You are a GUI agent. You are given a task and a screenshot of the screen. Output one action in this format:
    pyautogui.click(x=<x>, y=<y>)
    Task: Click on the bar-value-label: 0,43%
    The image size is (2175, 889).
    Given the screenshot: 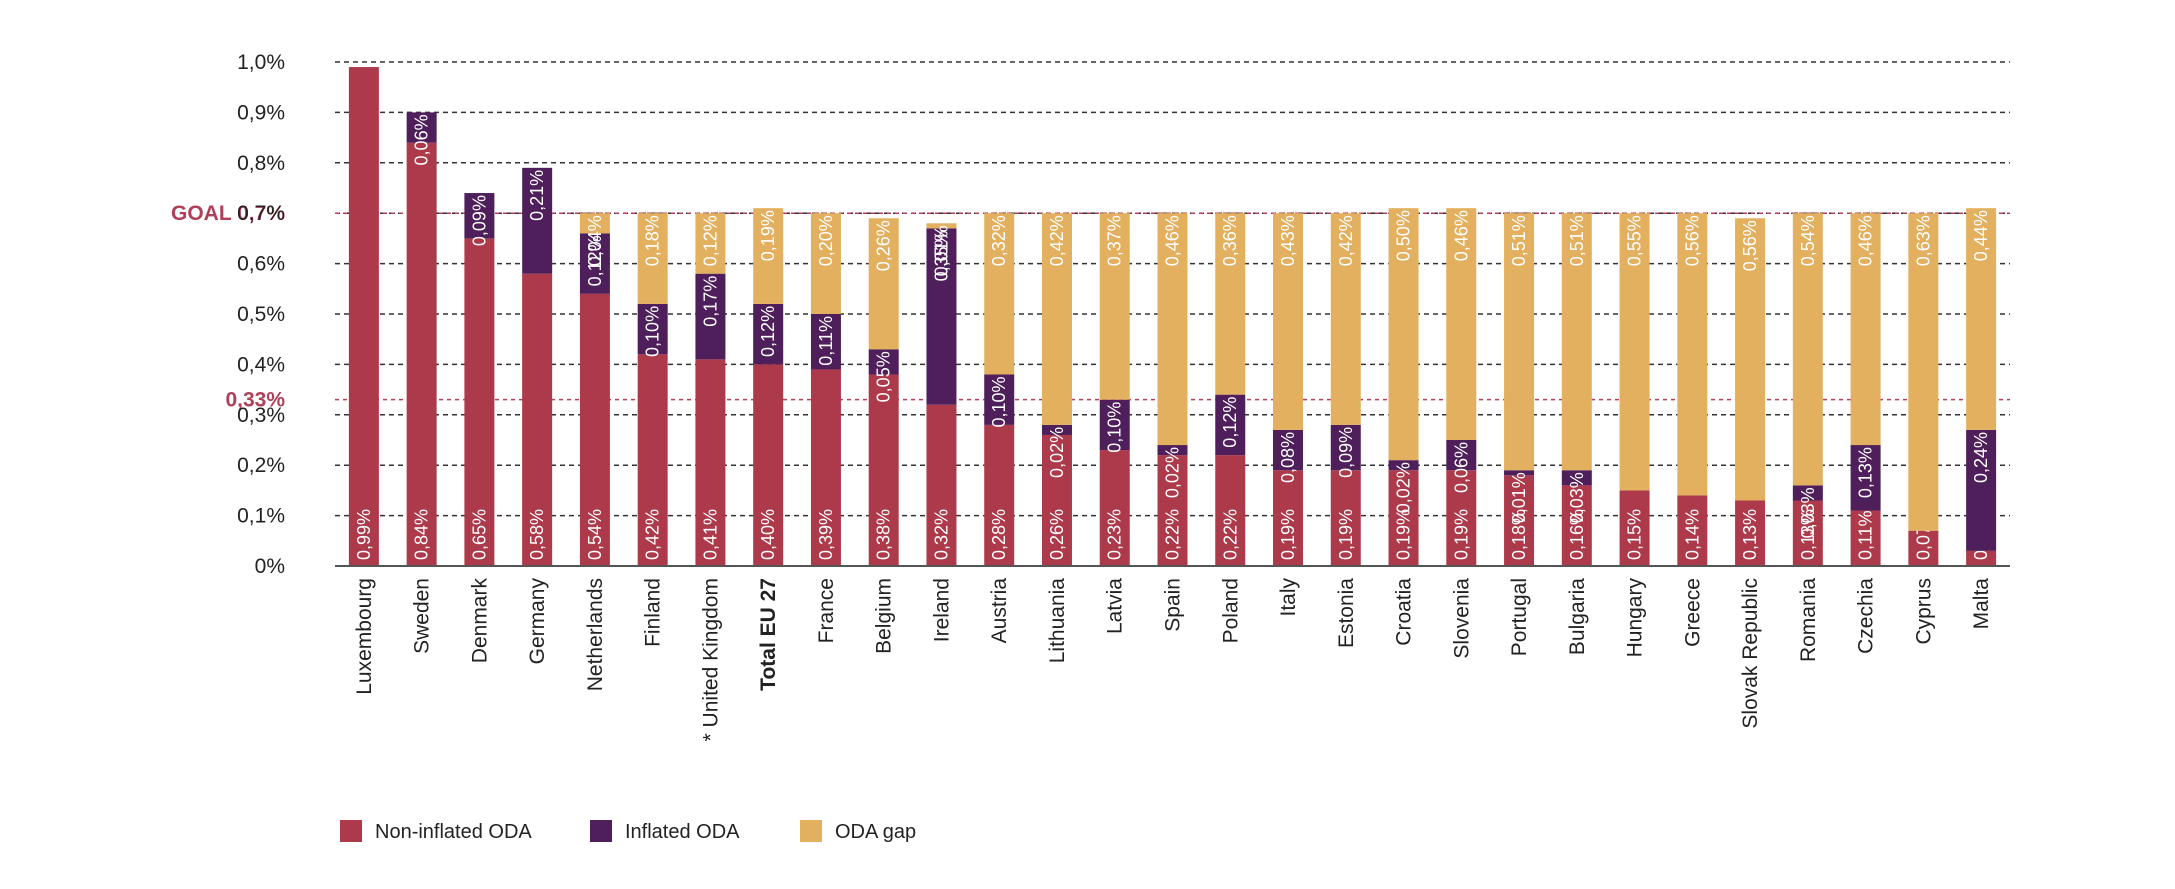 What is the action you would take?
    pyautogui.click(x=1288, y=240)
    